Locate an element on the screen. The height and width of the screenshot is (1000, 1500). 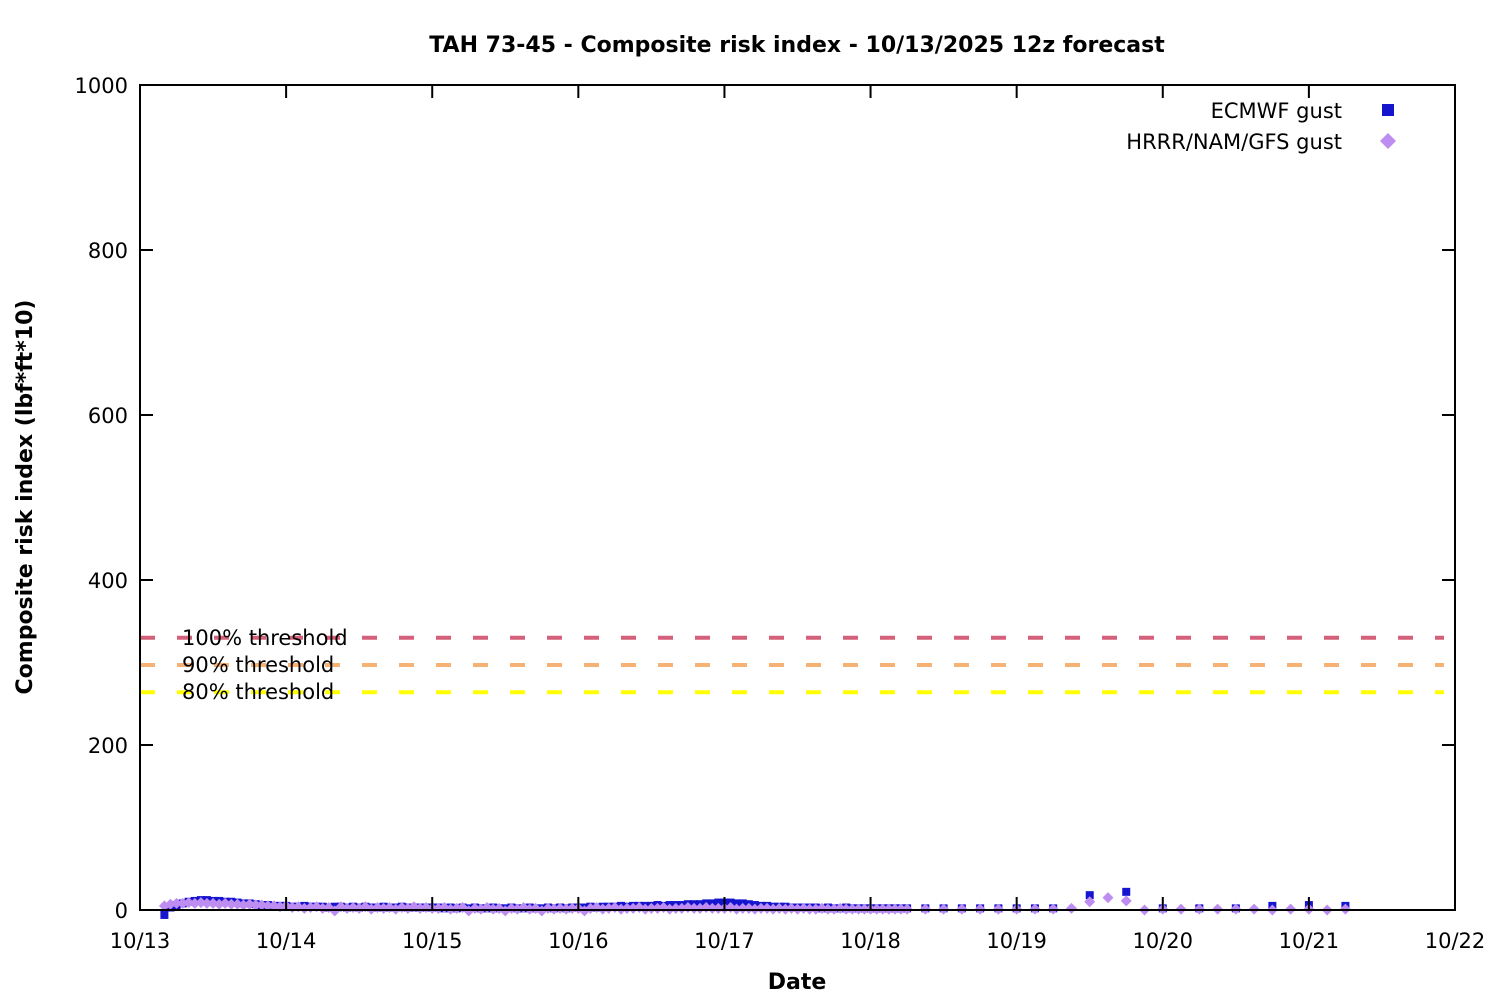
y-tick-label: 800 is located at coordinates (108, 251).